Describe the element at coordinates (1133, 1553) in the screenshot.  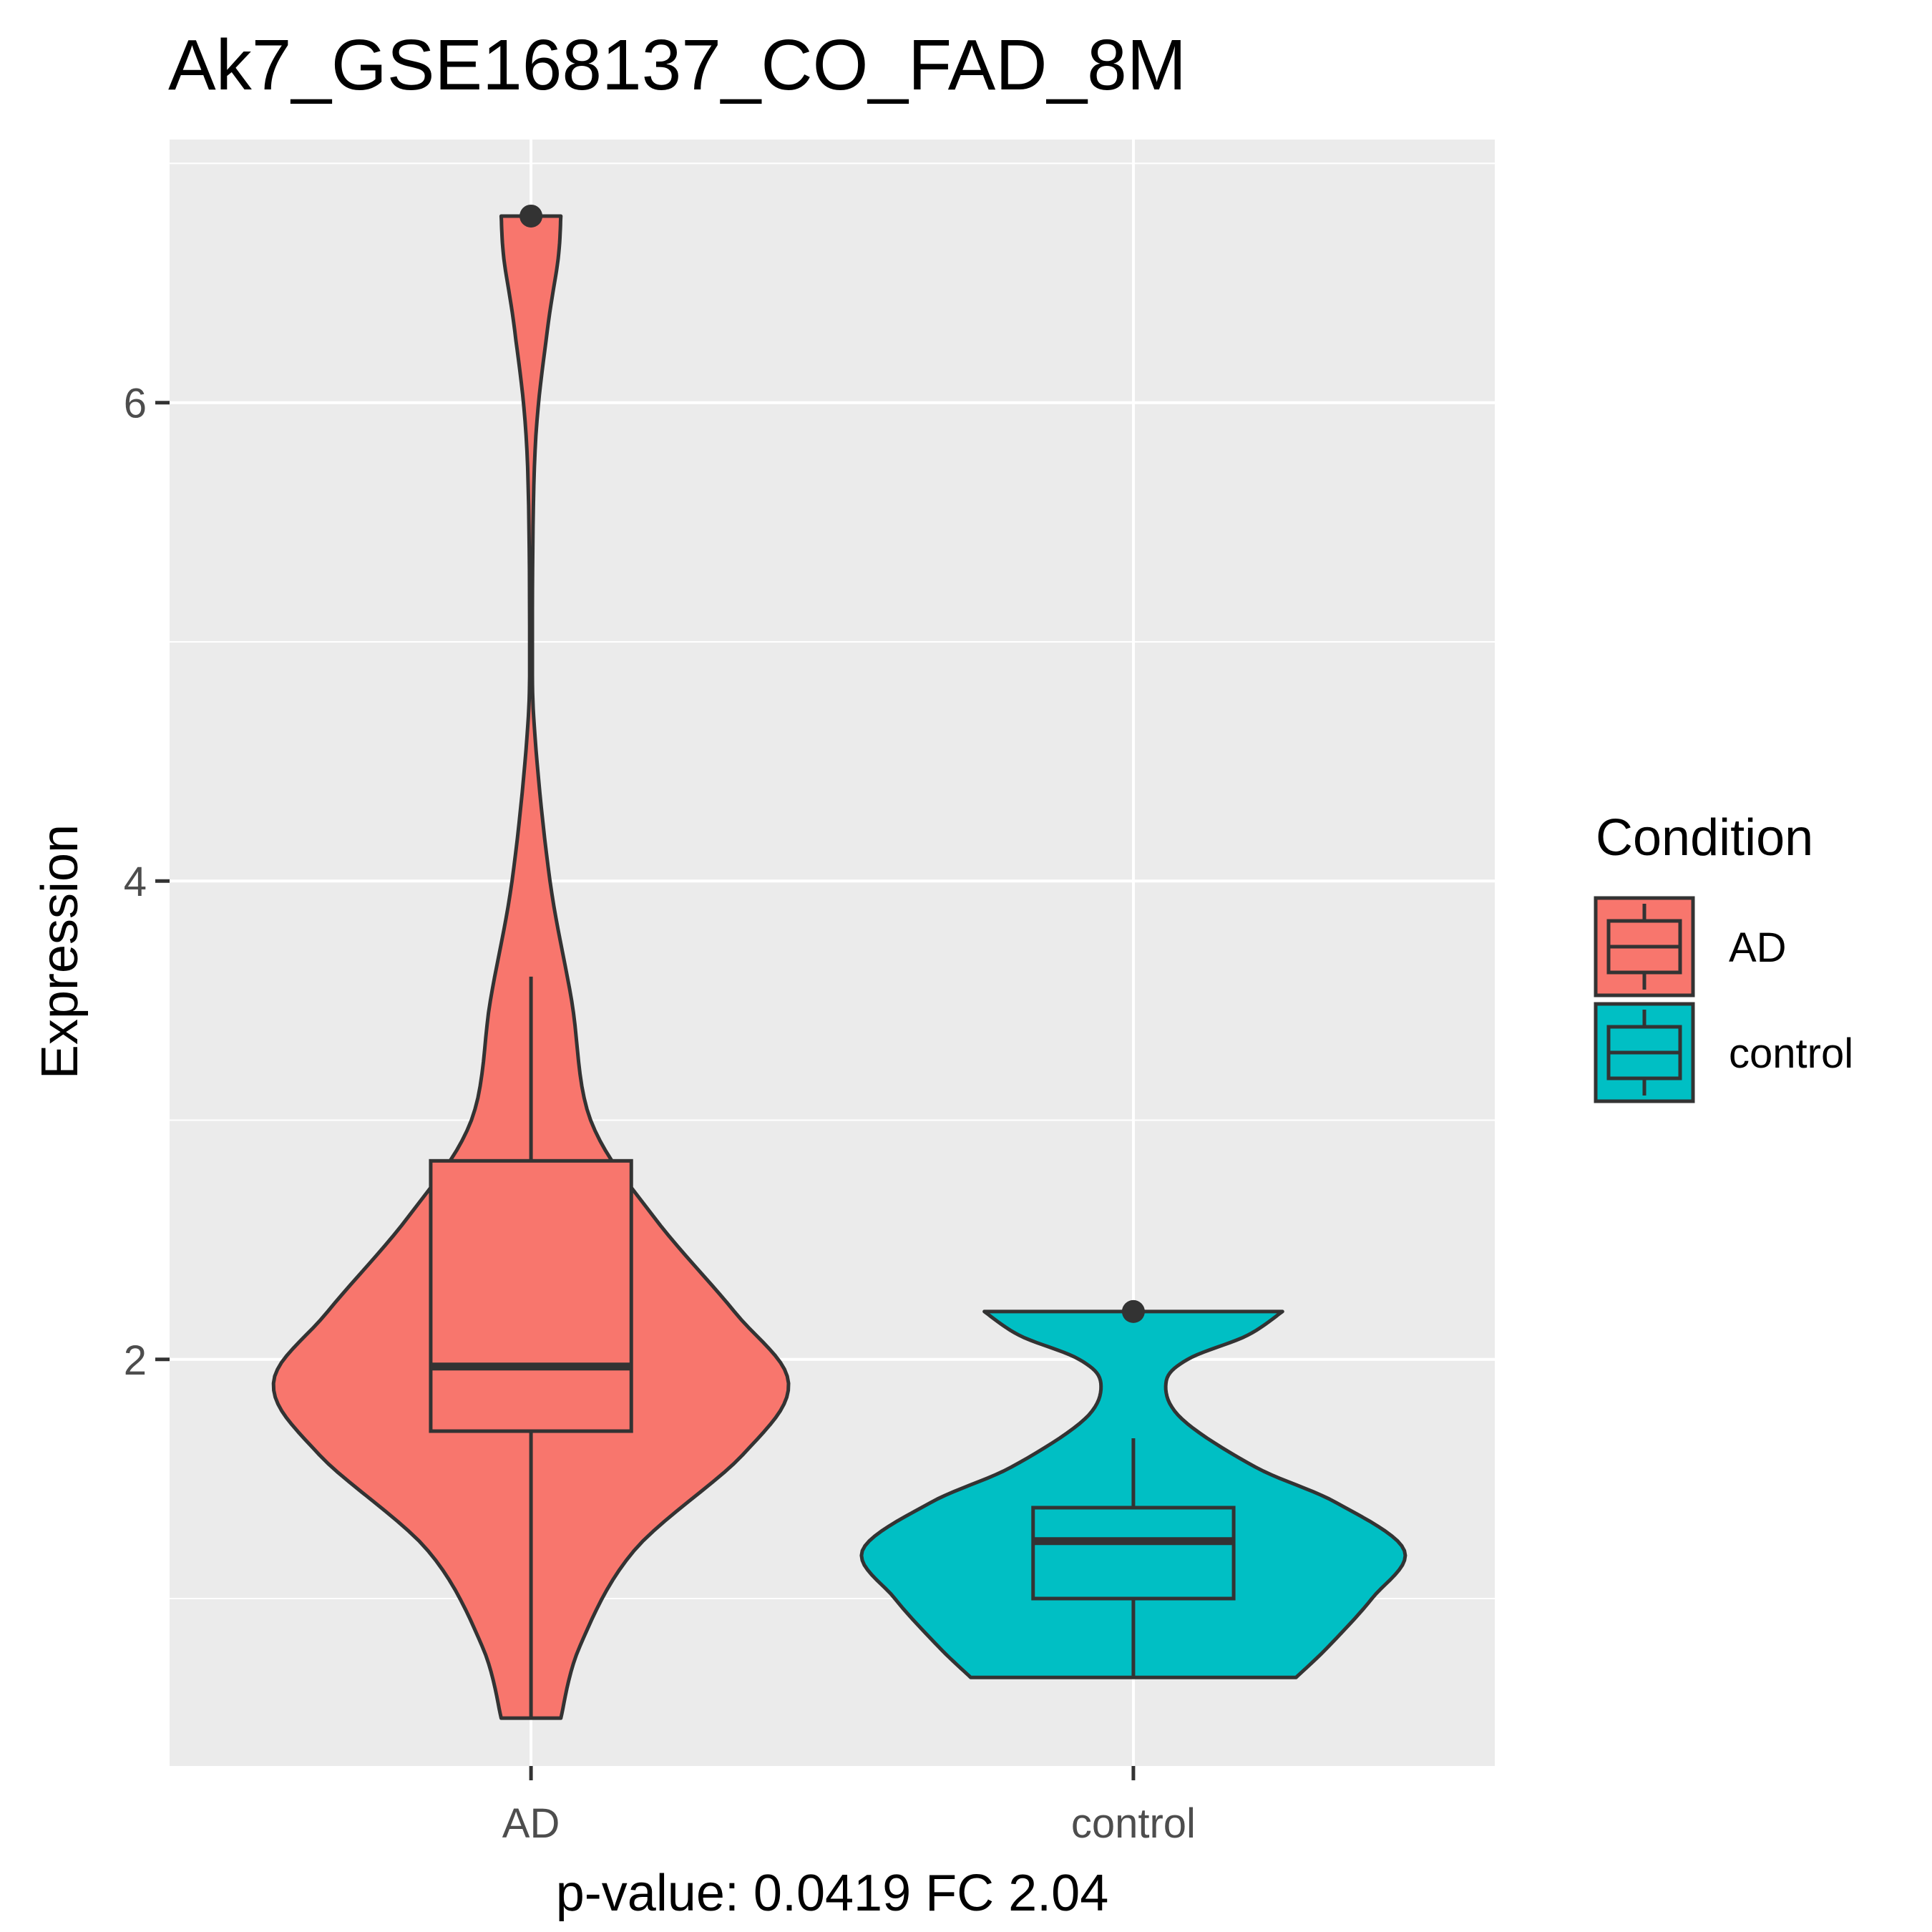
I see `box-control` at that location.